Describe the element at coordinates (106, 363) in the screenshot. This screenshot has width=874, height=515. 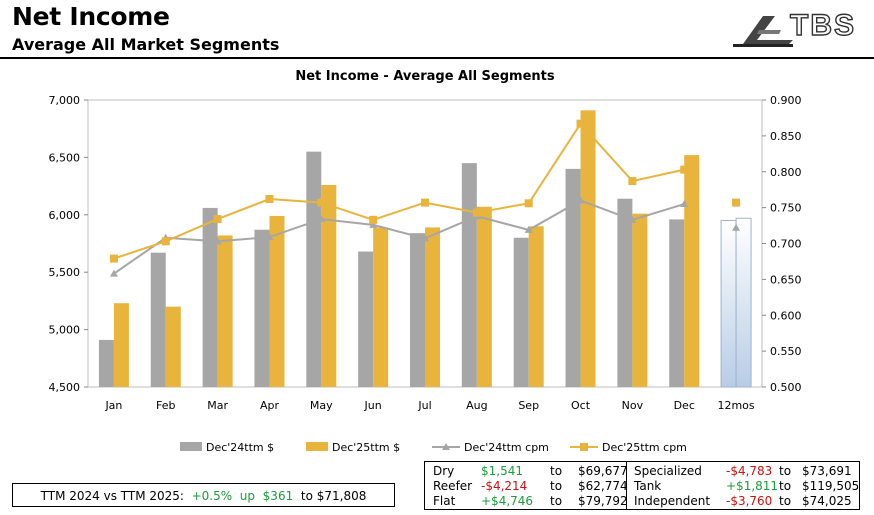
I see `bar-dec24-jan` at that location.